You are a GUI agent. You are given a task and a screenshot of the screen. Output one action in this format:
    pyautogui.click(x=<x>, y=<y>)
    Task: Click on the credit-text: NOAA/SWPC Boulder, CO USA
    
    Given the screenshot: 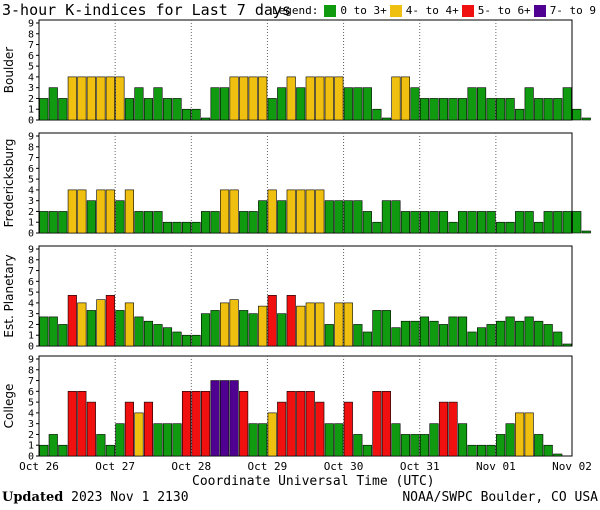 What is the action you would take?
    pyautogui.click(x=500, y=497)
    